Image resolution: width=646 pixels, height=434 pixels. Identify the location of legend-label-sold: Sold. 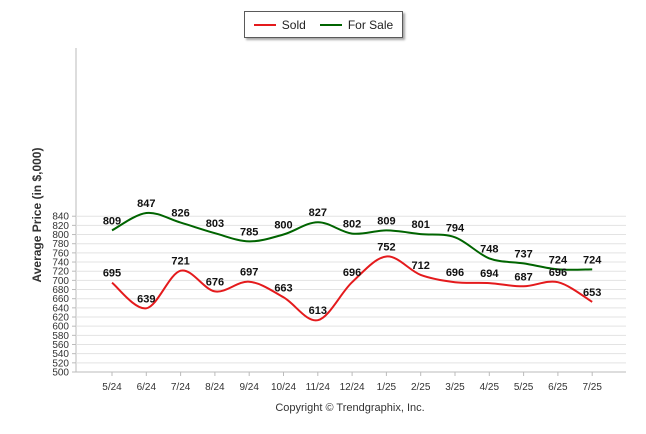
(293, 24).